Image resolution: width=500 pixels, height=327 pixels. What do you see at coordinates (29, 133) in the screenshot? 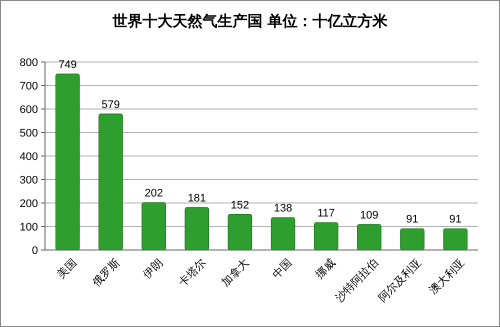
I see `y-tick-label: 500` at bounding box center [29, 133].